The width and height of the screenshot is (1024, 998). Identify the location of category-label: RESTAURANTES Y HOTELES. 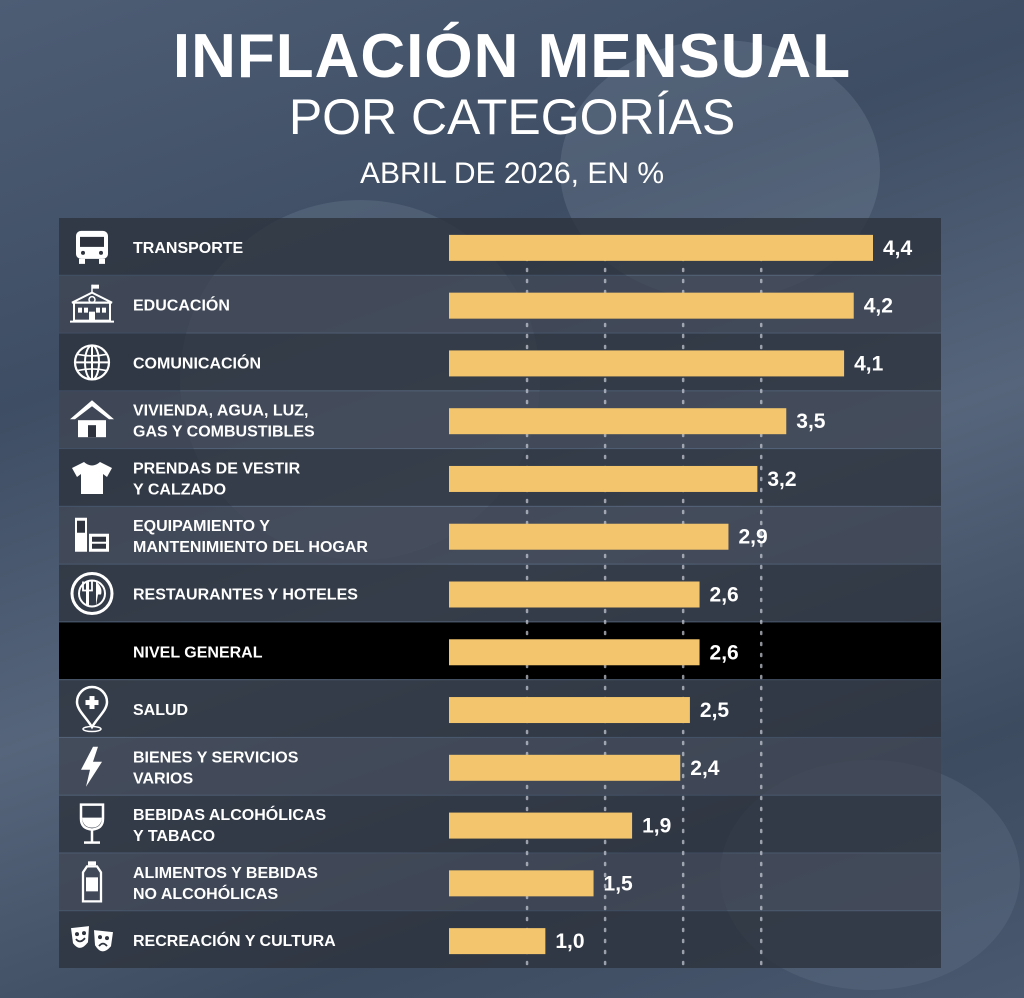
(245, 595).